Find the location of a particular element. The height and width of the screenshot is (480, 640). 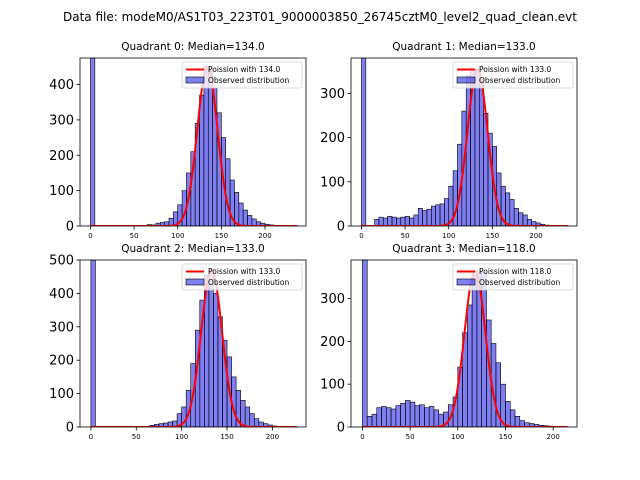

panel-title: Quadrant 0: Median=134.0 is located at coordinates (192, 47).